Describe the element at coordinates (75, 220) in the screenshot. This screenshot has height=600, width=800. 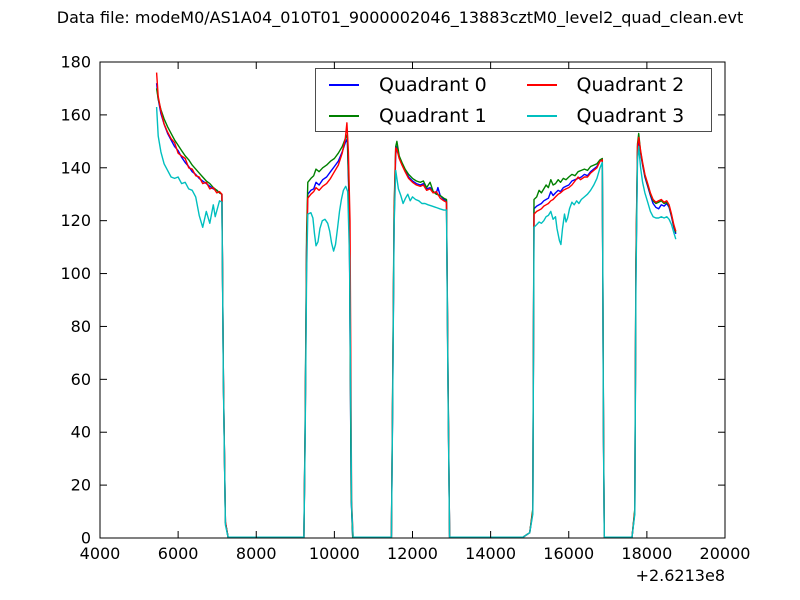
I see `y-axis-tick-label: 120` at that location.